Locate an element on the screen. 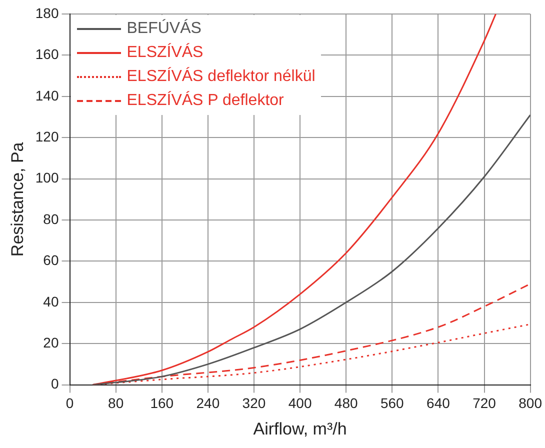 The height and width of the screenshot is (448, 545). x-tick-label: 560 is located at coordinates (392, 403).